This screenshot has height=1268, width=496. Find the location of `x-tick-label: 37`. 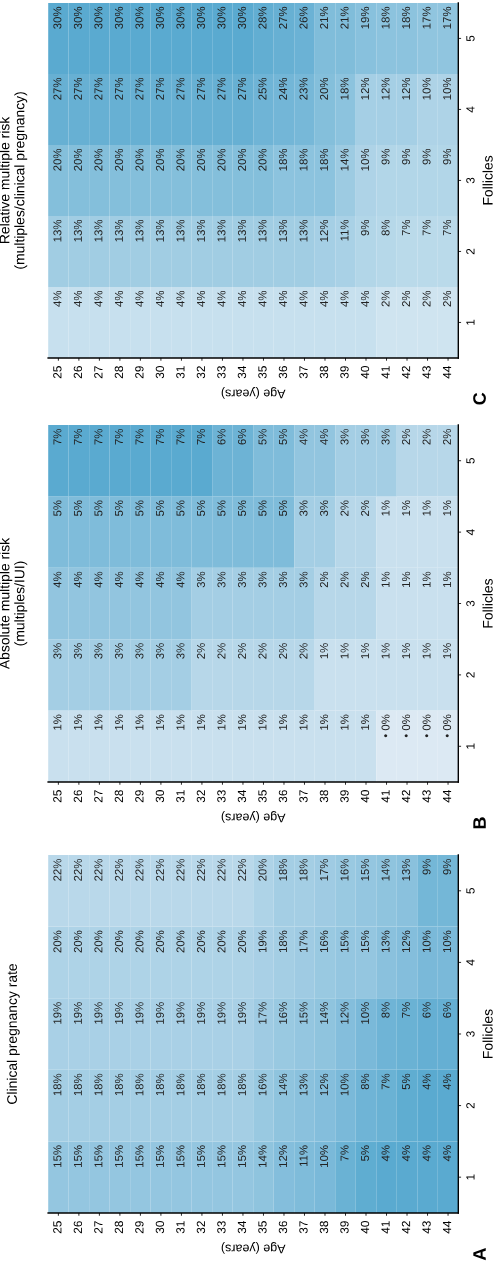

x-tick-label: 37 is located at coordinates (303, 1227).